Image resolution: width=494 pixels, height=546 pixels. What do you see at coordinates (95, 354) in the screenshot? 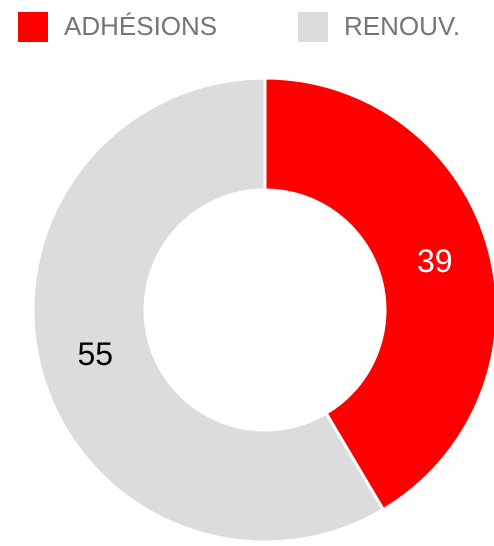
I see `slice-label: 55` at bounding box center [95, 354].